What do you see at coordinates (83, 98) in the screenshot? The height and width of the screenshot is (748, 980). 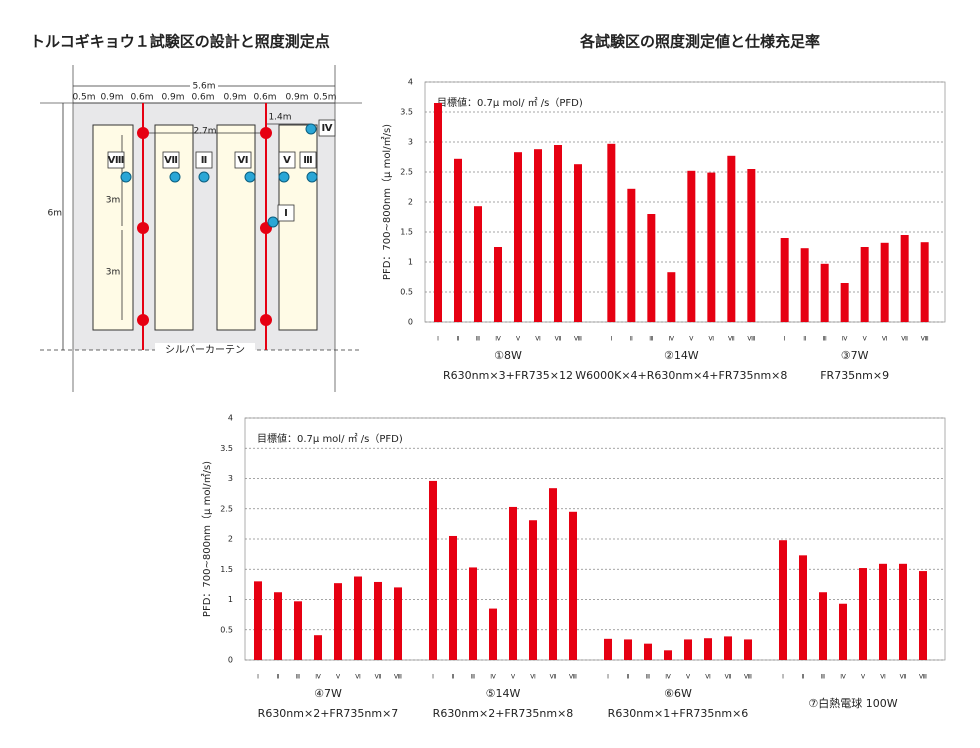 I see `dimension-label: 0.5m` at bounding box center [83, 98].